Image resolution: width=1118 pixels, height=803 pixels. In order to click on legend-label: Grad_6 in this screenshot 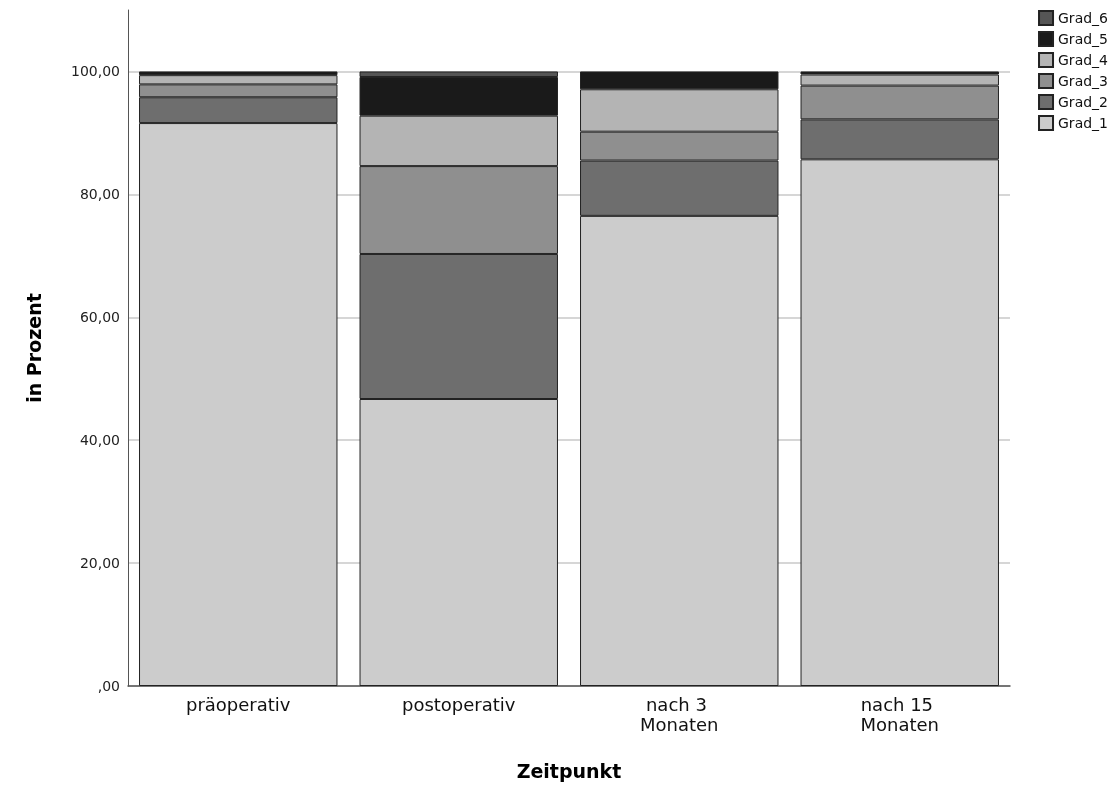, I will do `click(1083, 18)`.